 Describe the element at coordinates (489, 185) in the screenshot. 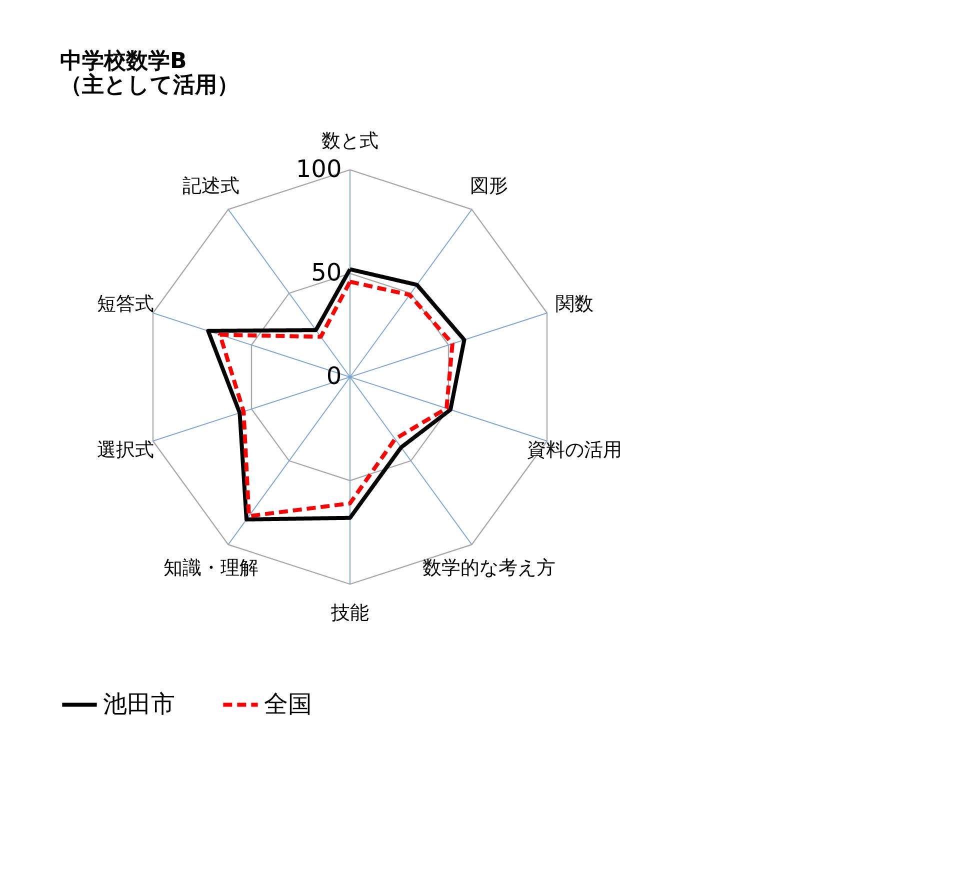

I see `spoke-label: 図形` at that location.